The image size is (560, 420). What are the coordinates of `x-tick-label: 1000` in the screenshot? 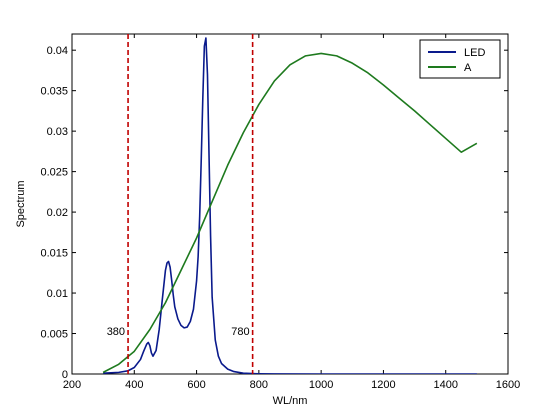 It's located at (321, 385).